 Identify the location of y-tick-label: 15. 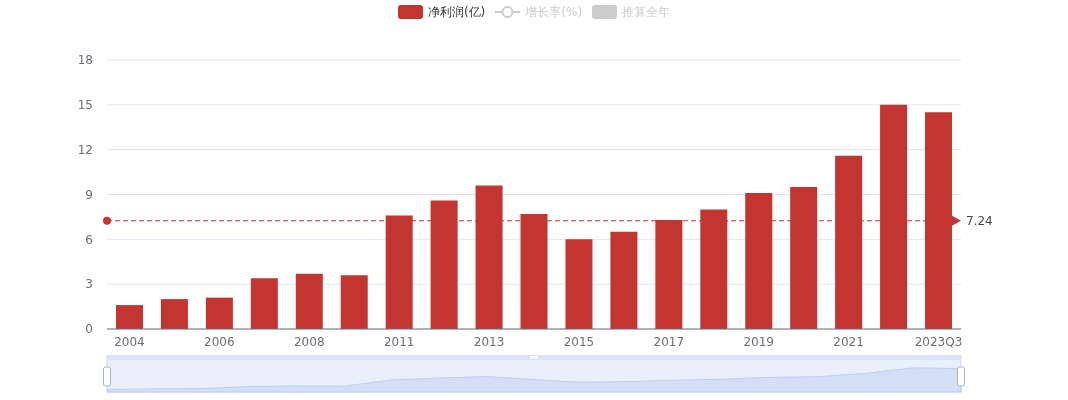
(85, 105).